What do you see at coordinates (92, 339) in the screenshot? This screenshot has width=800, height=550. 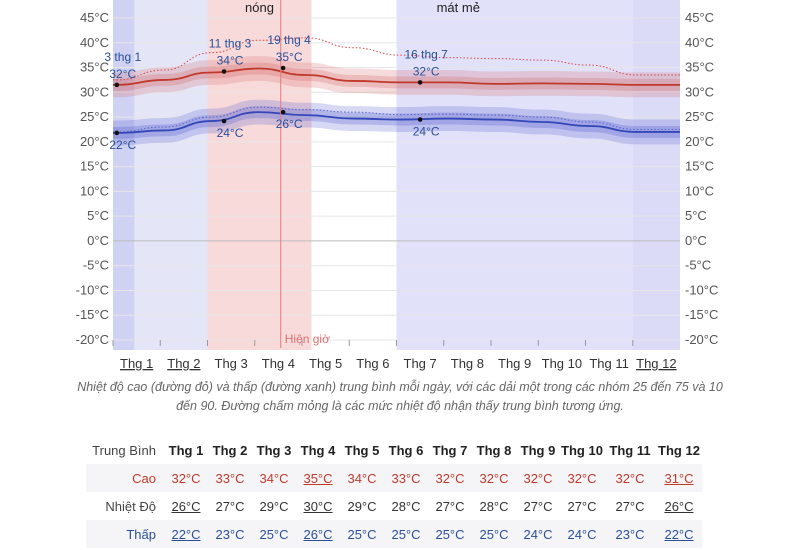 I see `y-tick-label: -20°C` at bounding box center [92, 339].